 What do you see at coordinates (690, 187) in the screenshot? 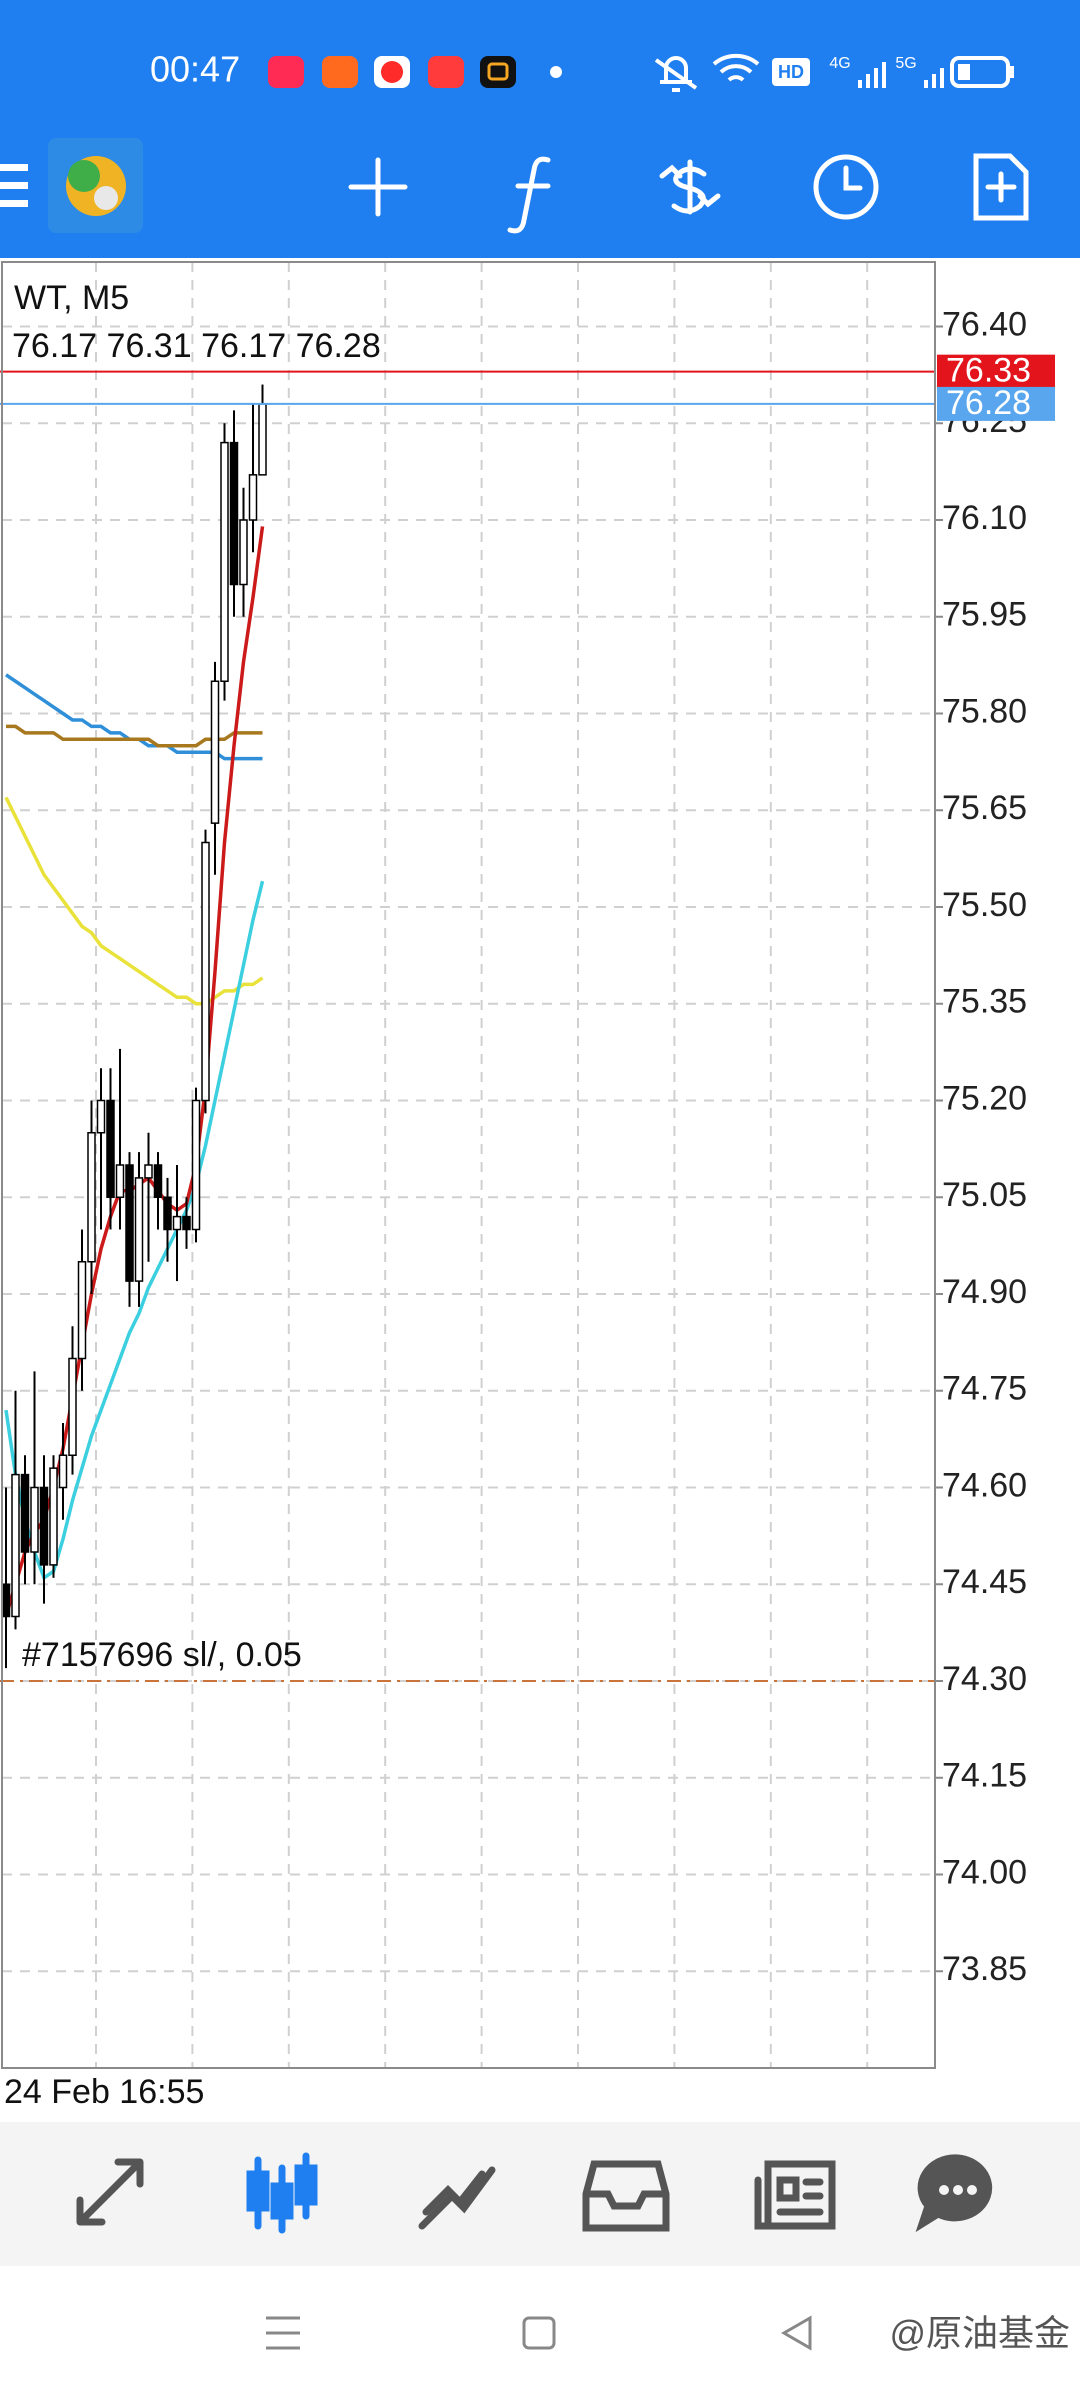
I see `trade-button` at bounding box center [690, 187].